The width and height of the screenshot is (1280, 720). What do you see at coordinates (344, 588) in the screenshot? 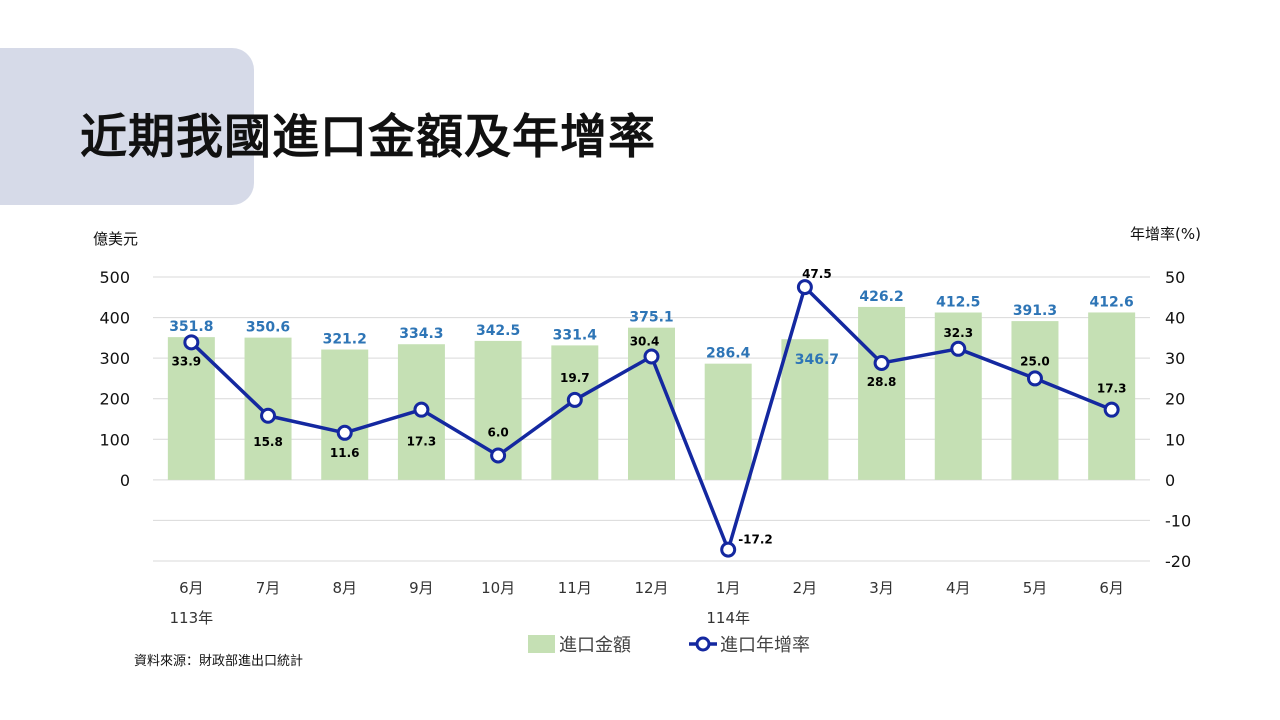
I see `x-tick-label: 8月` at bounding box center [344, 588].